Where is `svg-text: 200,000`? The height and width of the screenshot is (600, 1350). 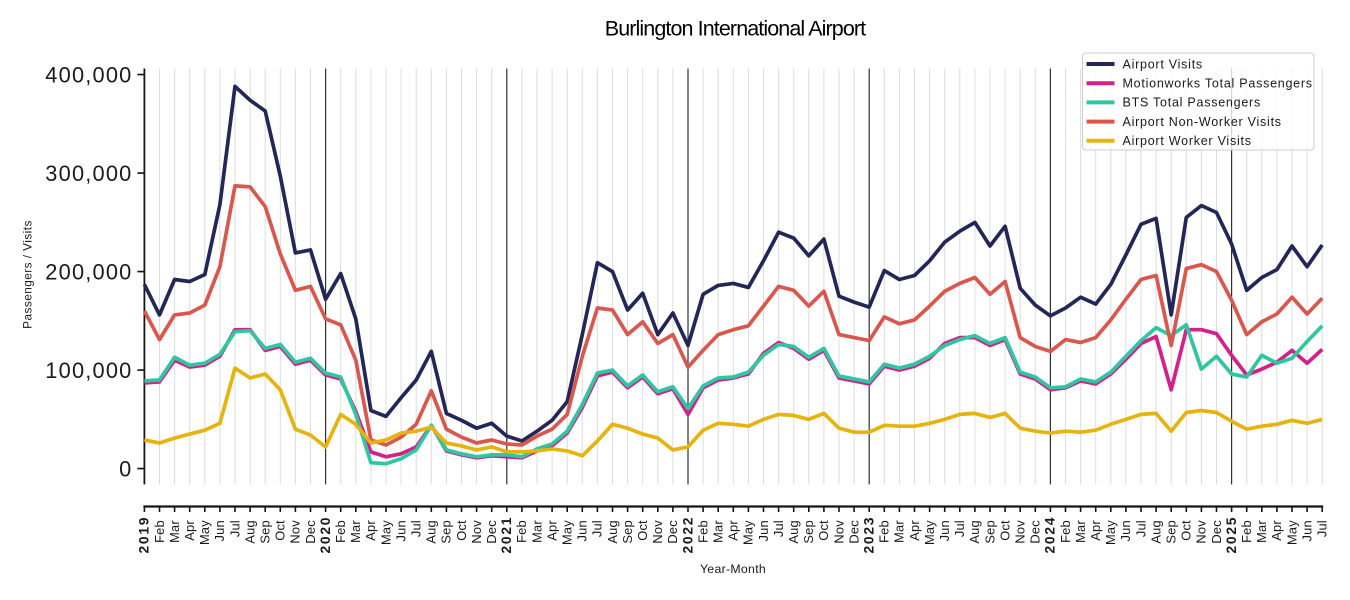
svg-text: 200,000 is located at coordinates (88, 271).